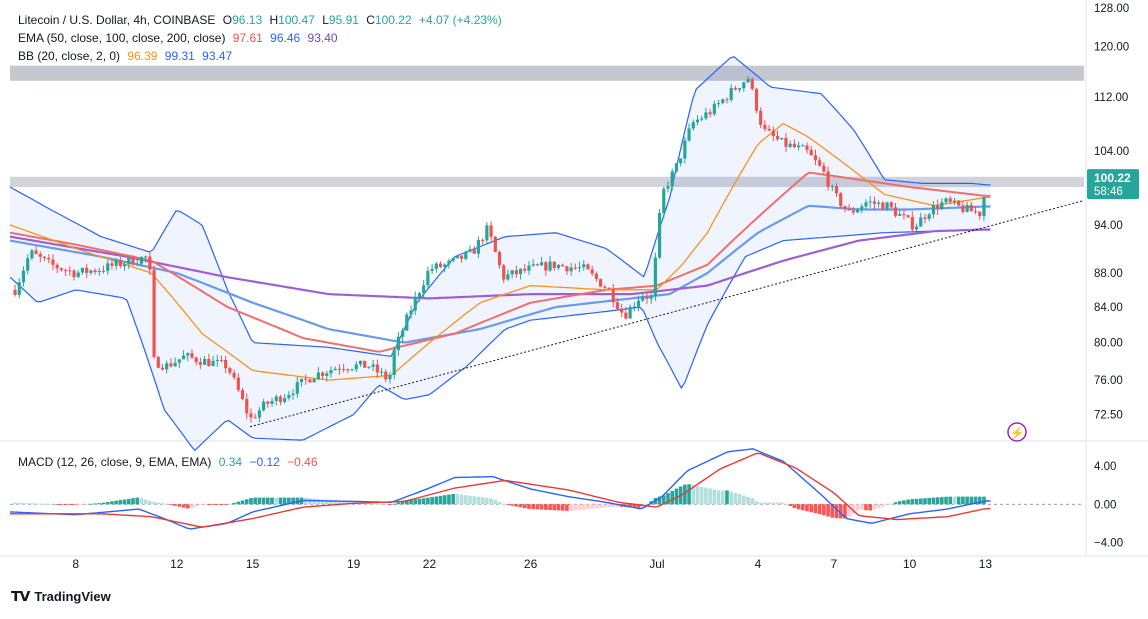 This screenshot has width=1148, height=619. What do you see at coordinates (117, 20) in the screenshot?
I see `symbol-title: Litecoin / U.S. Dollar, 4h, COINBASE` at bounding box center [117, 20].